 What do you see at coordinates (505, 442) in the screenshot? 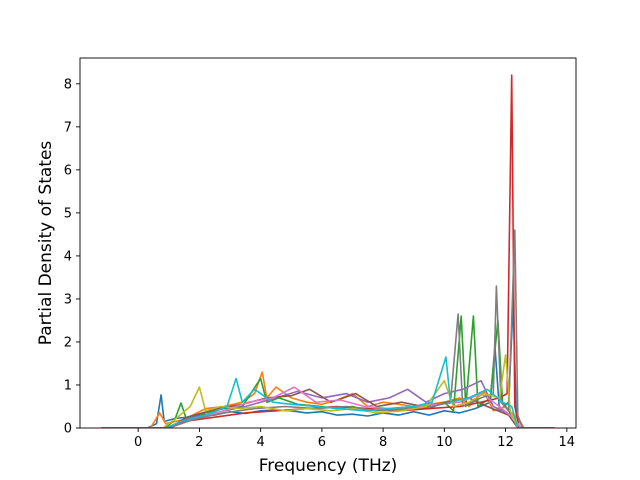
I see `x-tick-label: 12` at bounding box center [505, 442].